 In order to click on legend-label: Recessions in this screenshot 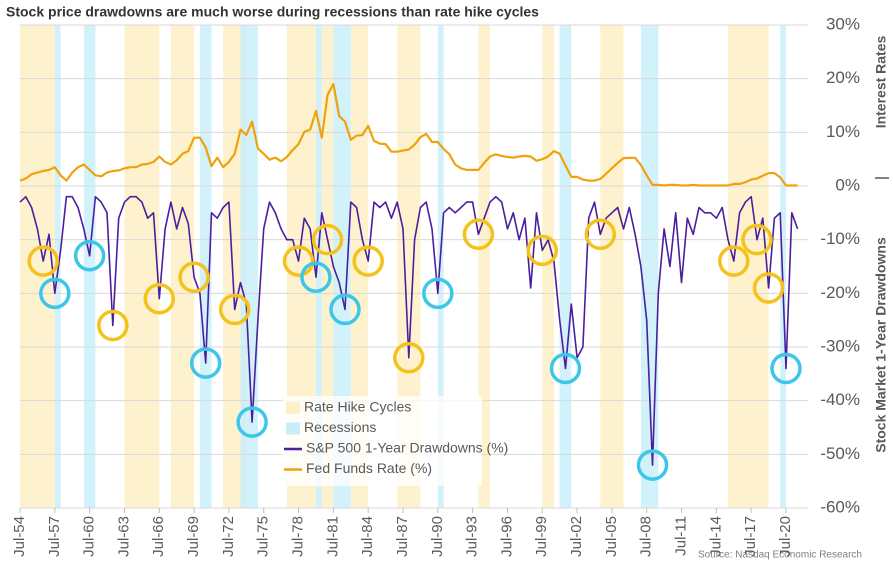, I will do `click(340, 427)`.